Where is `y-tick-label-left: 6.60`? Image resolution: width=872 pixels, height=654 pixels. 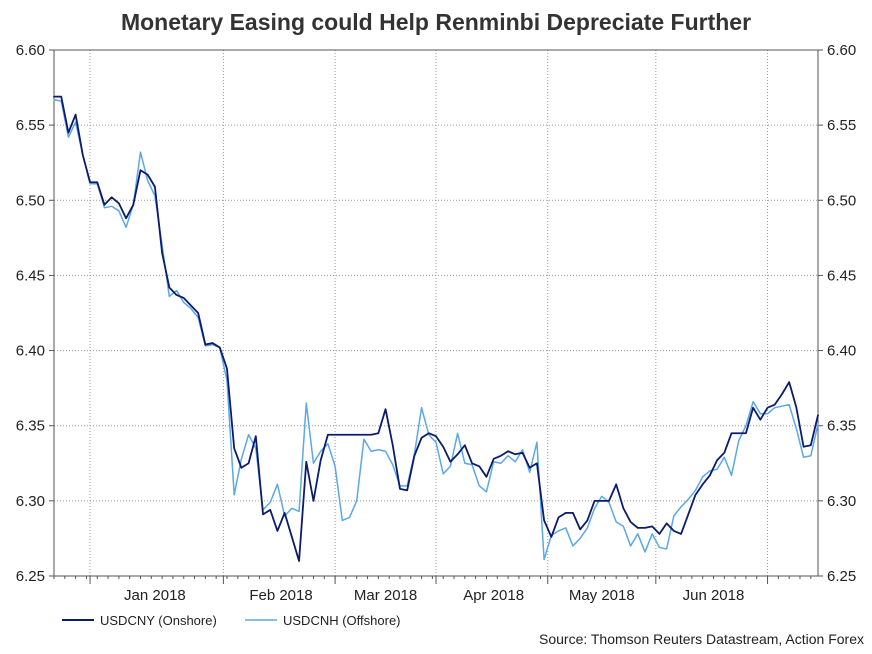
y-tick-label-left: 6.60 is located at coordinates (30, 50).